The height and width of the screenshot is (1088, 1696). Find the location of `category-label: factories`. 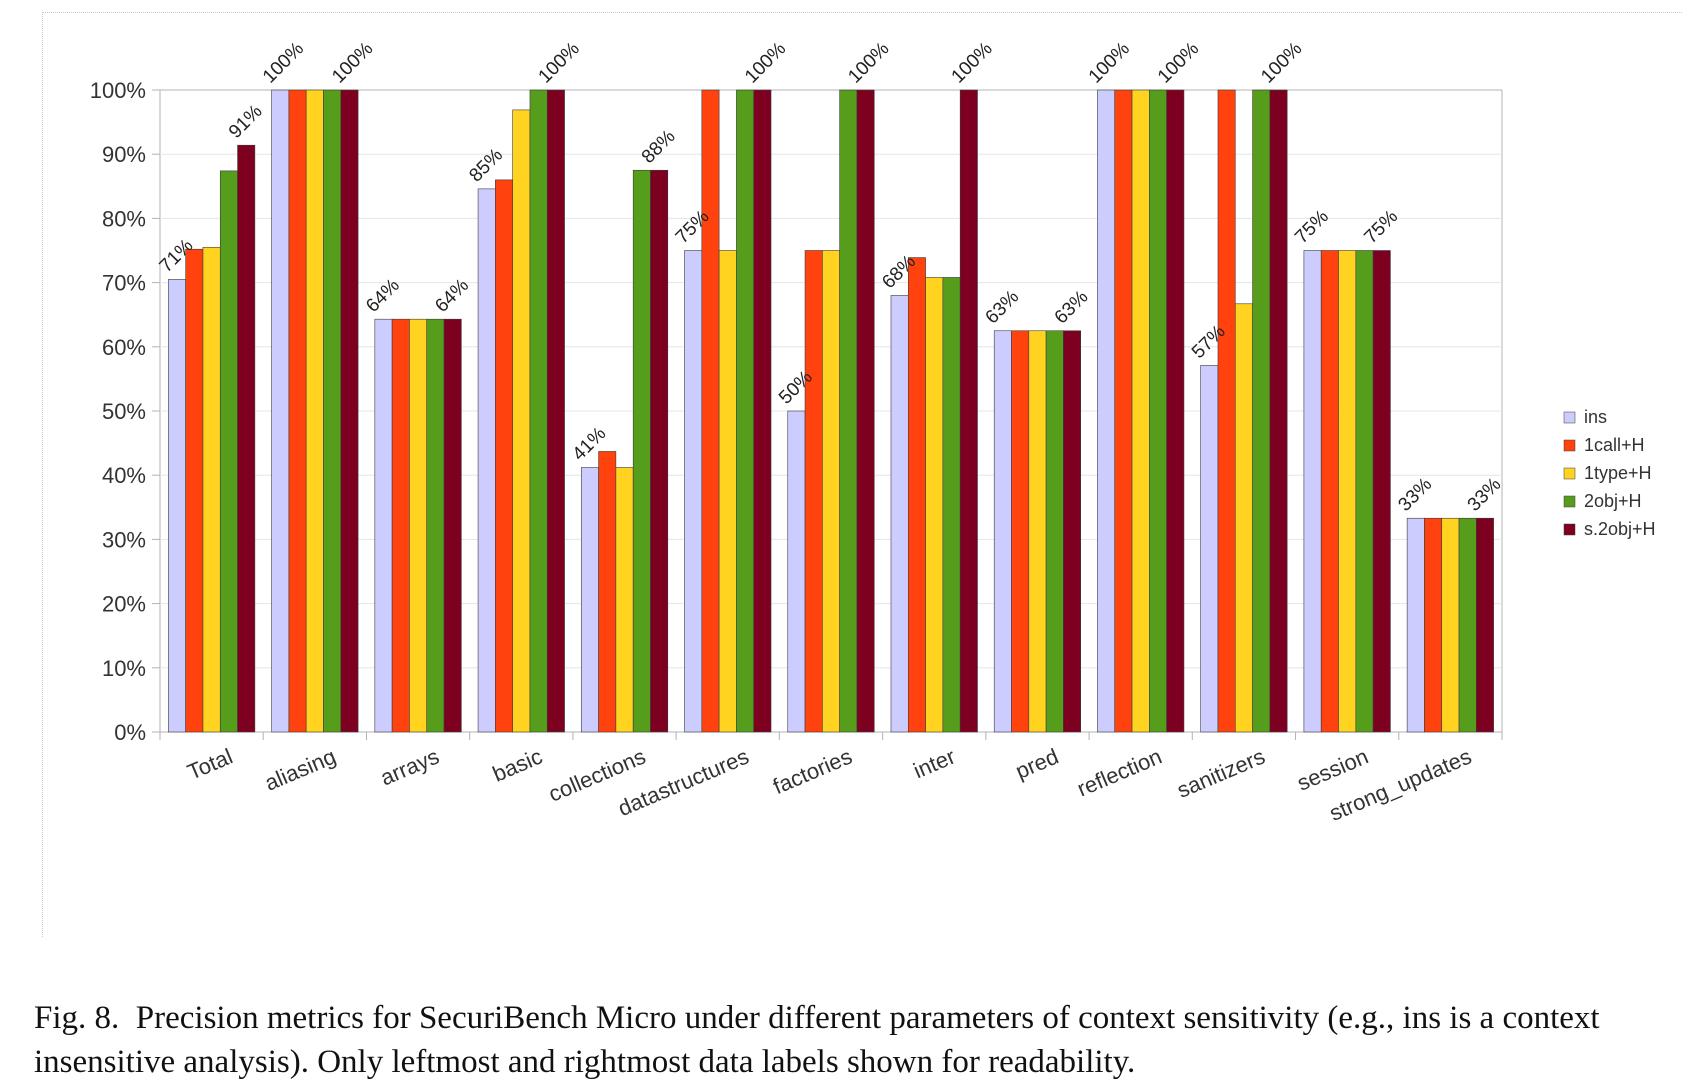

category-label: factories is located at coordinates (812, 772).